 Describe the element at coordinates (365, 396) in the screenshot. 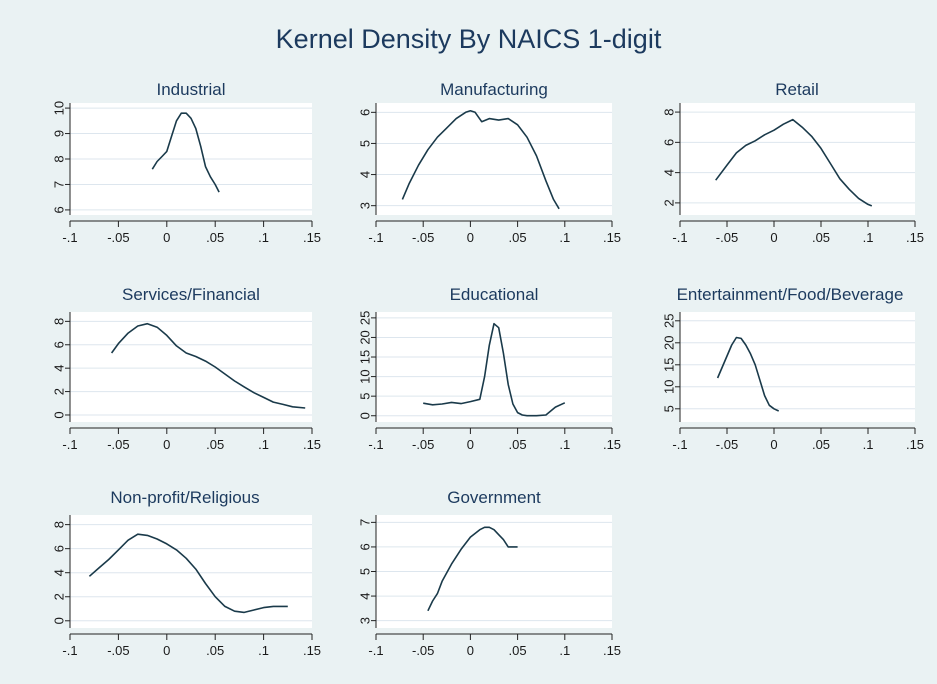

I see `panel-5-y-tick-label: 5` at that location.